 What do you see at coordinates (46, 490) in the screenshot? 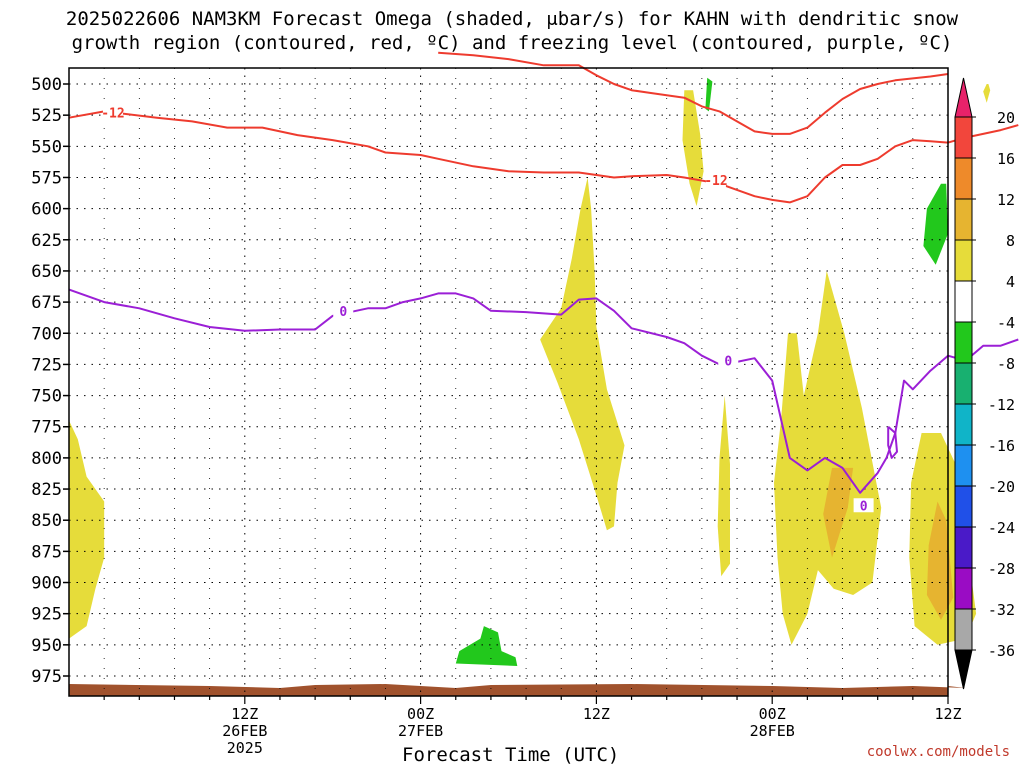
I see `y-tick-label-825: 825` at bounding box center [46, 490].